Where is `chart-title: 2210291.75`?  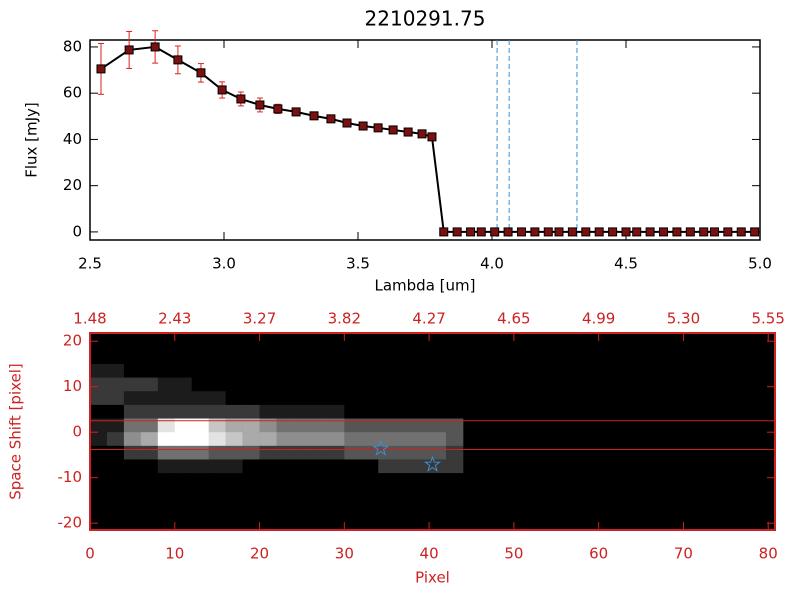
chart-title: 2210291.75 is located at coordinates (425, 19).